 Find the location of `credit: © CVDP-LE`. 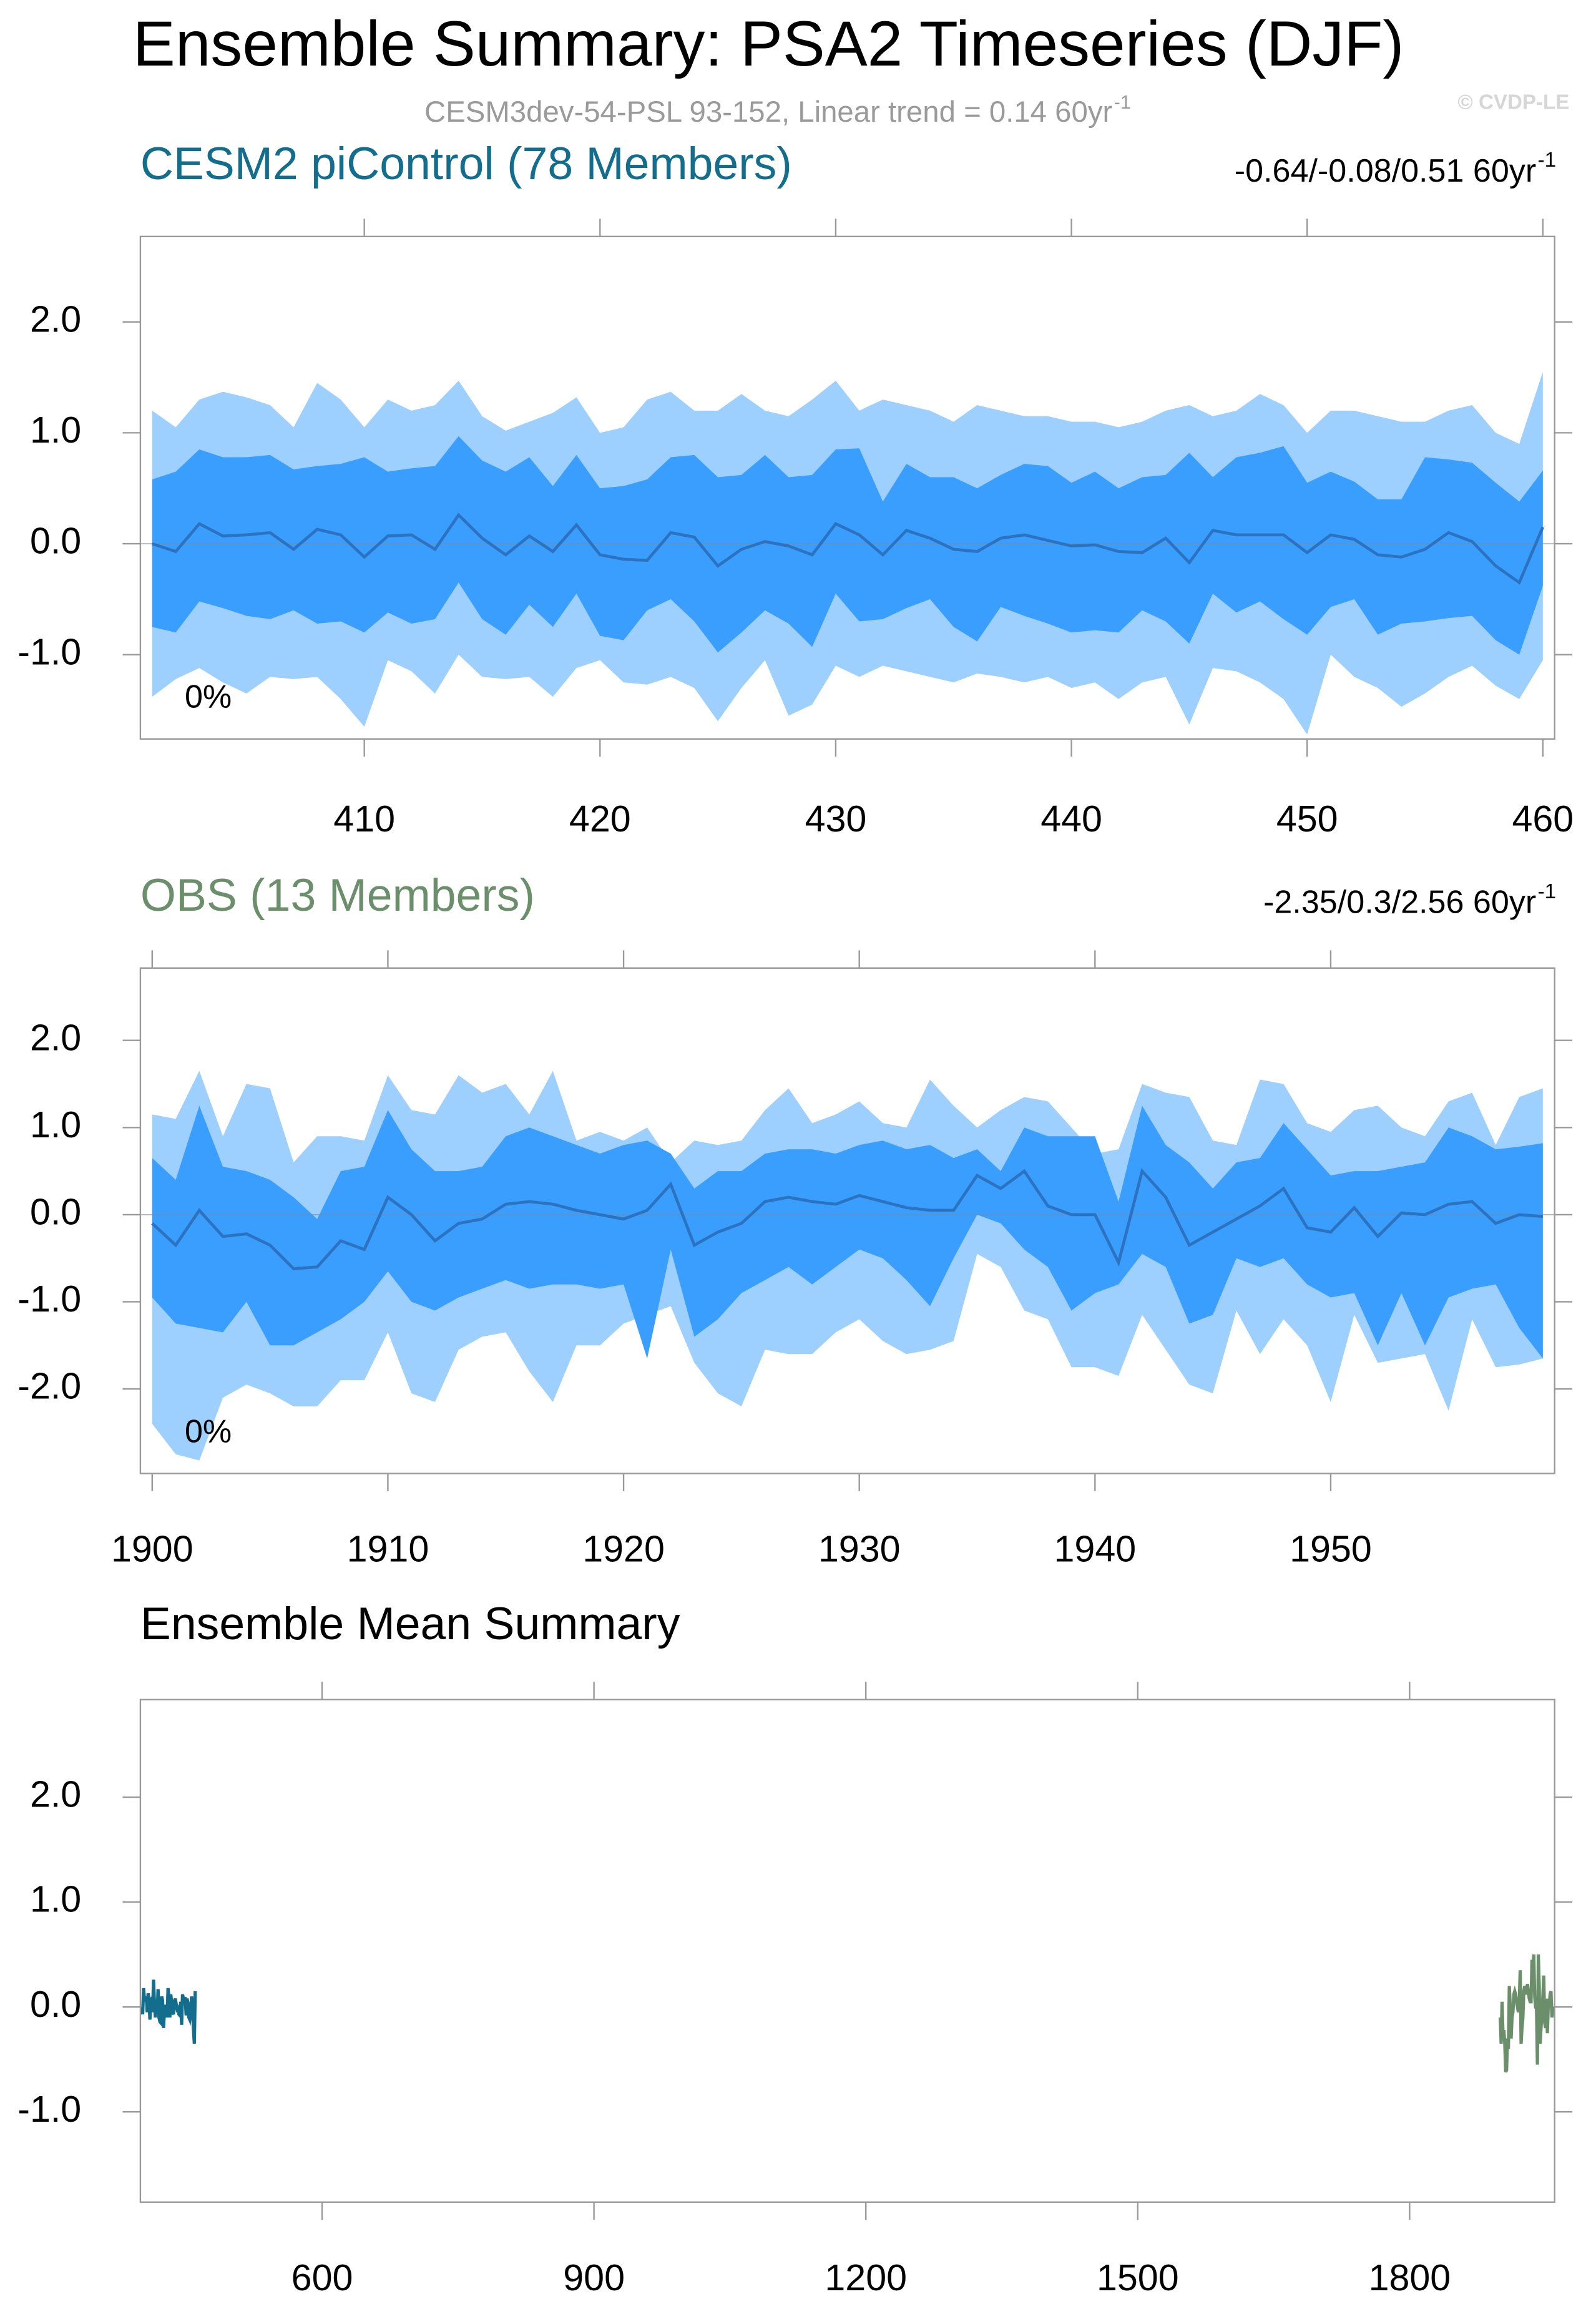

credit: © CVDP-LE is located at coordinates (1513, 102).